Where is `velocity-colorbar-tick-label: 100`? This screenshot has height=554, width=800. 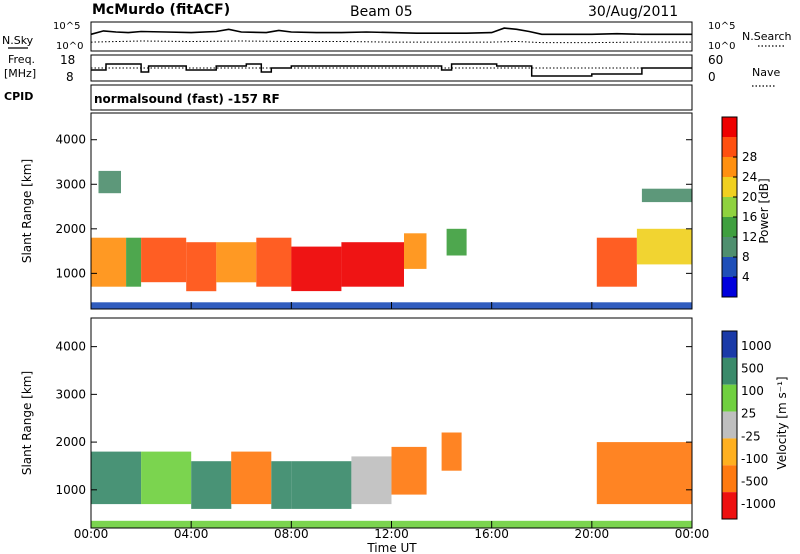 velocity-colorbar-tick-label: 100 is located at coordinates (752, 391).